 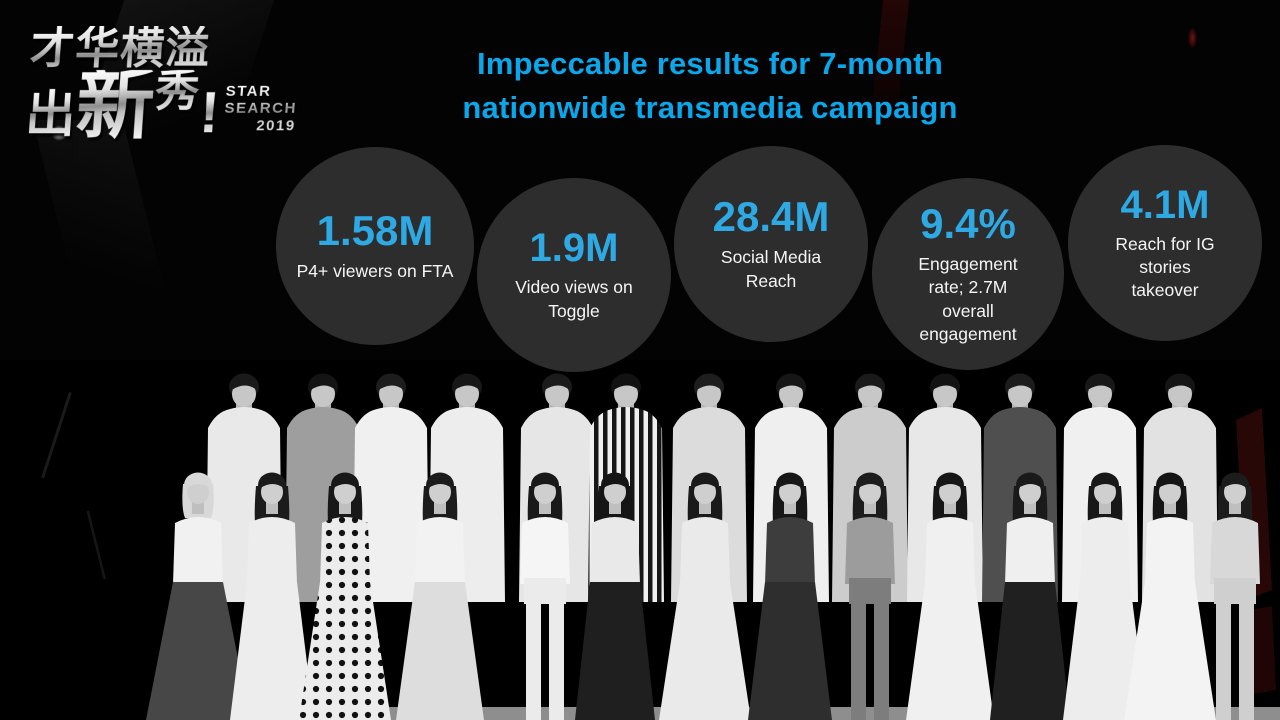 What do you see at coordinates (115, 104) in the screenshot?
I see `logo-chinese-char: 新` at bounding box center [115, 104].